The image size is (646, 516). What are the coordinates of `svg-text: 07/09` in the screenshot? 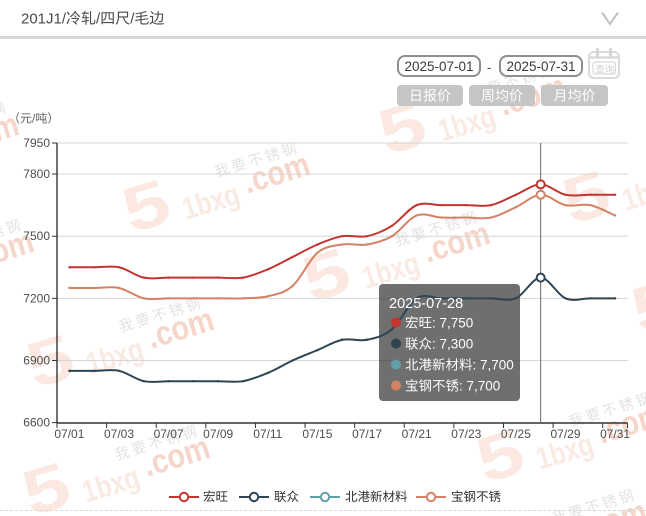 It's located at (218, 434).